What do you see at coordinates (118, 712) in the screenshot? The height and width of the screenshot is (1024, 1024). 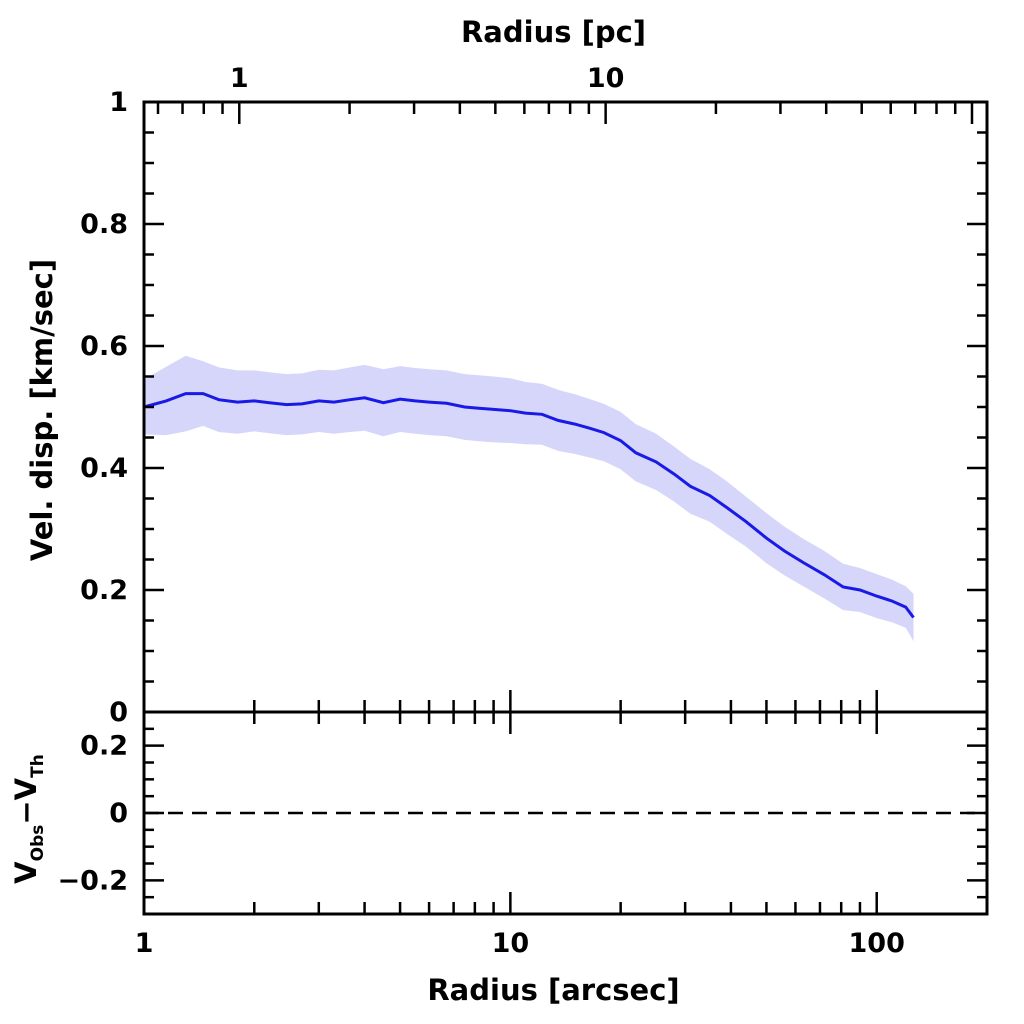 I see `y-tick-label: 0` at bounding box center [118, 712].